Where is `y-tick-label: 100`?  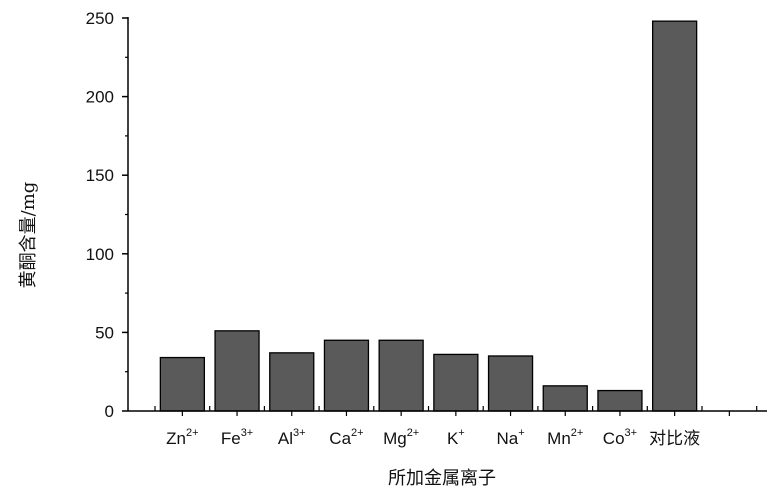 y-tick-label: 100 is located at coordinates (100, 254).